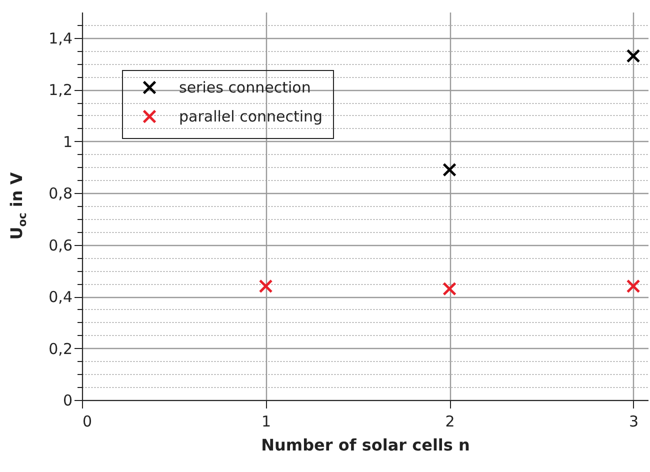 The image size is (650, 472). Describe the element at coordinates (365, 445) in the screenshot. I see `x-axis-title: Number of solar cells n` at that location.